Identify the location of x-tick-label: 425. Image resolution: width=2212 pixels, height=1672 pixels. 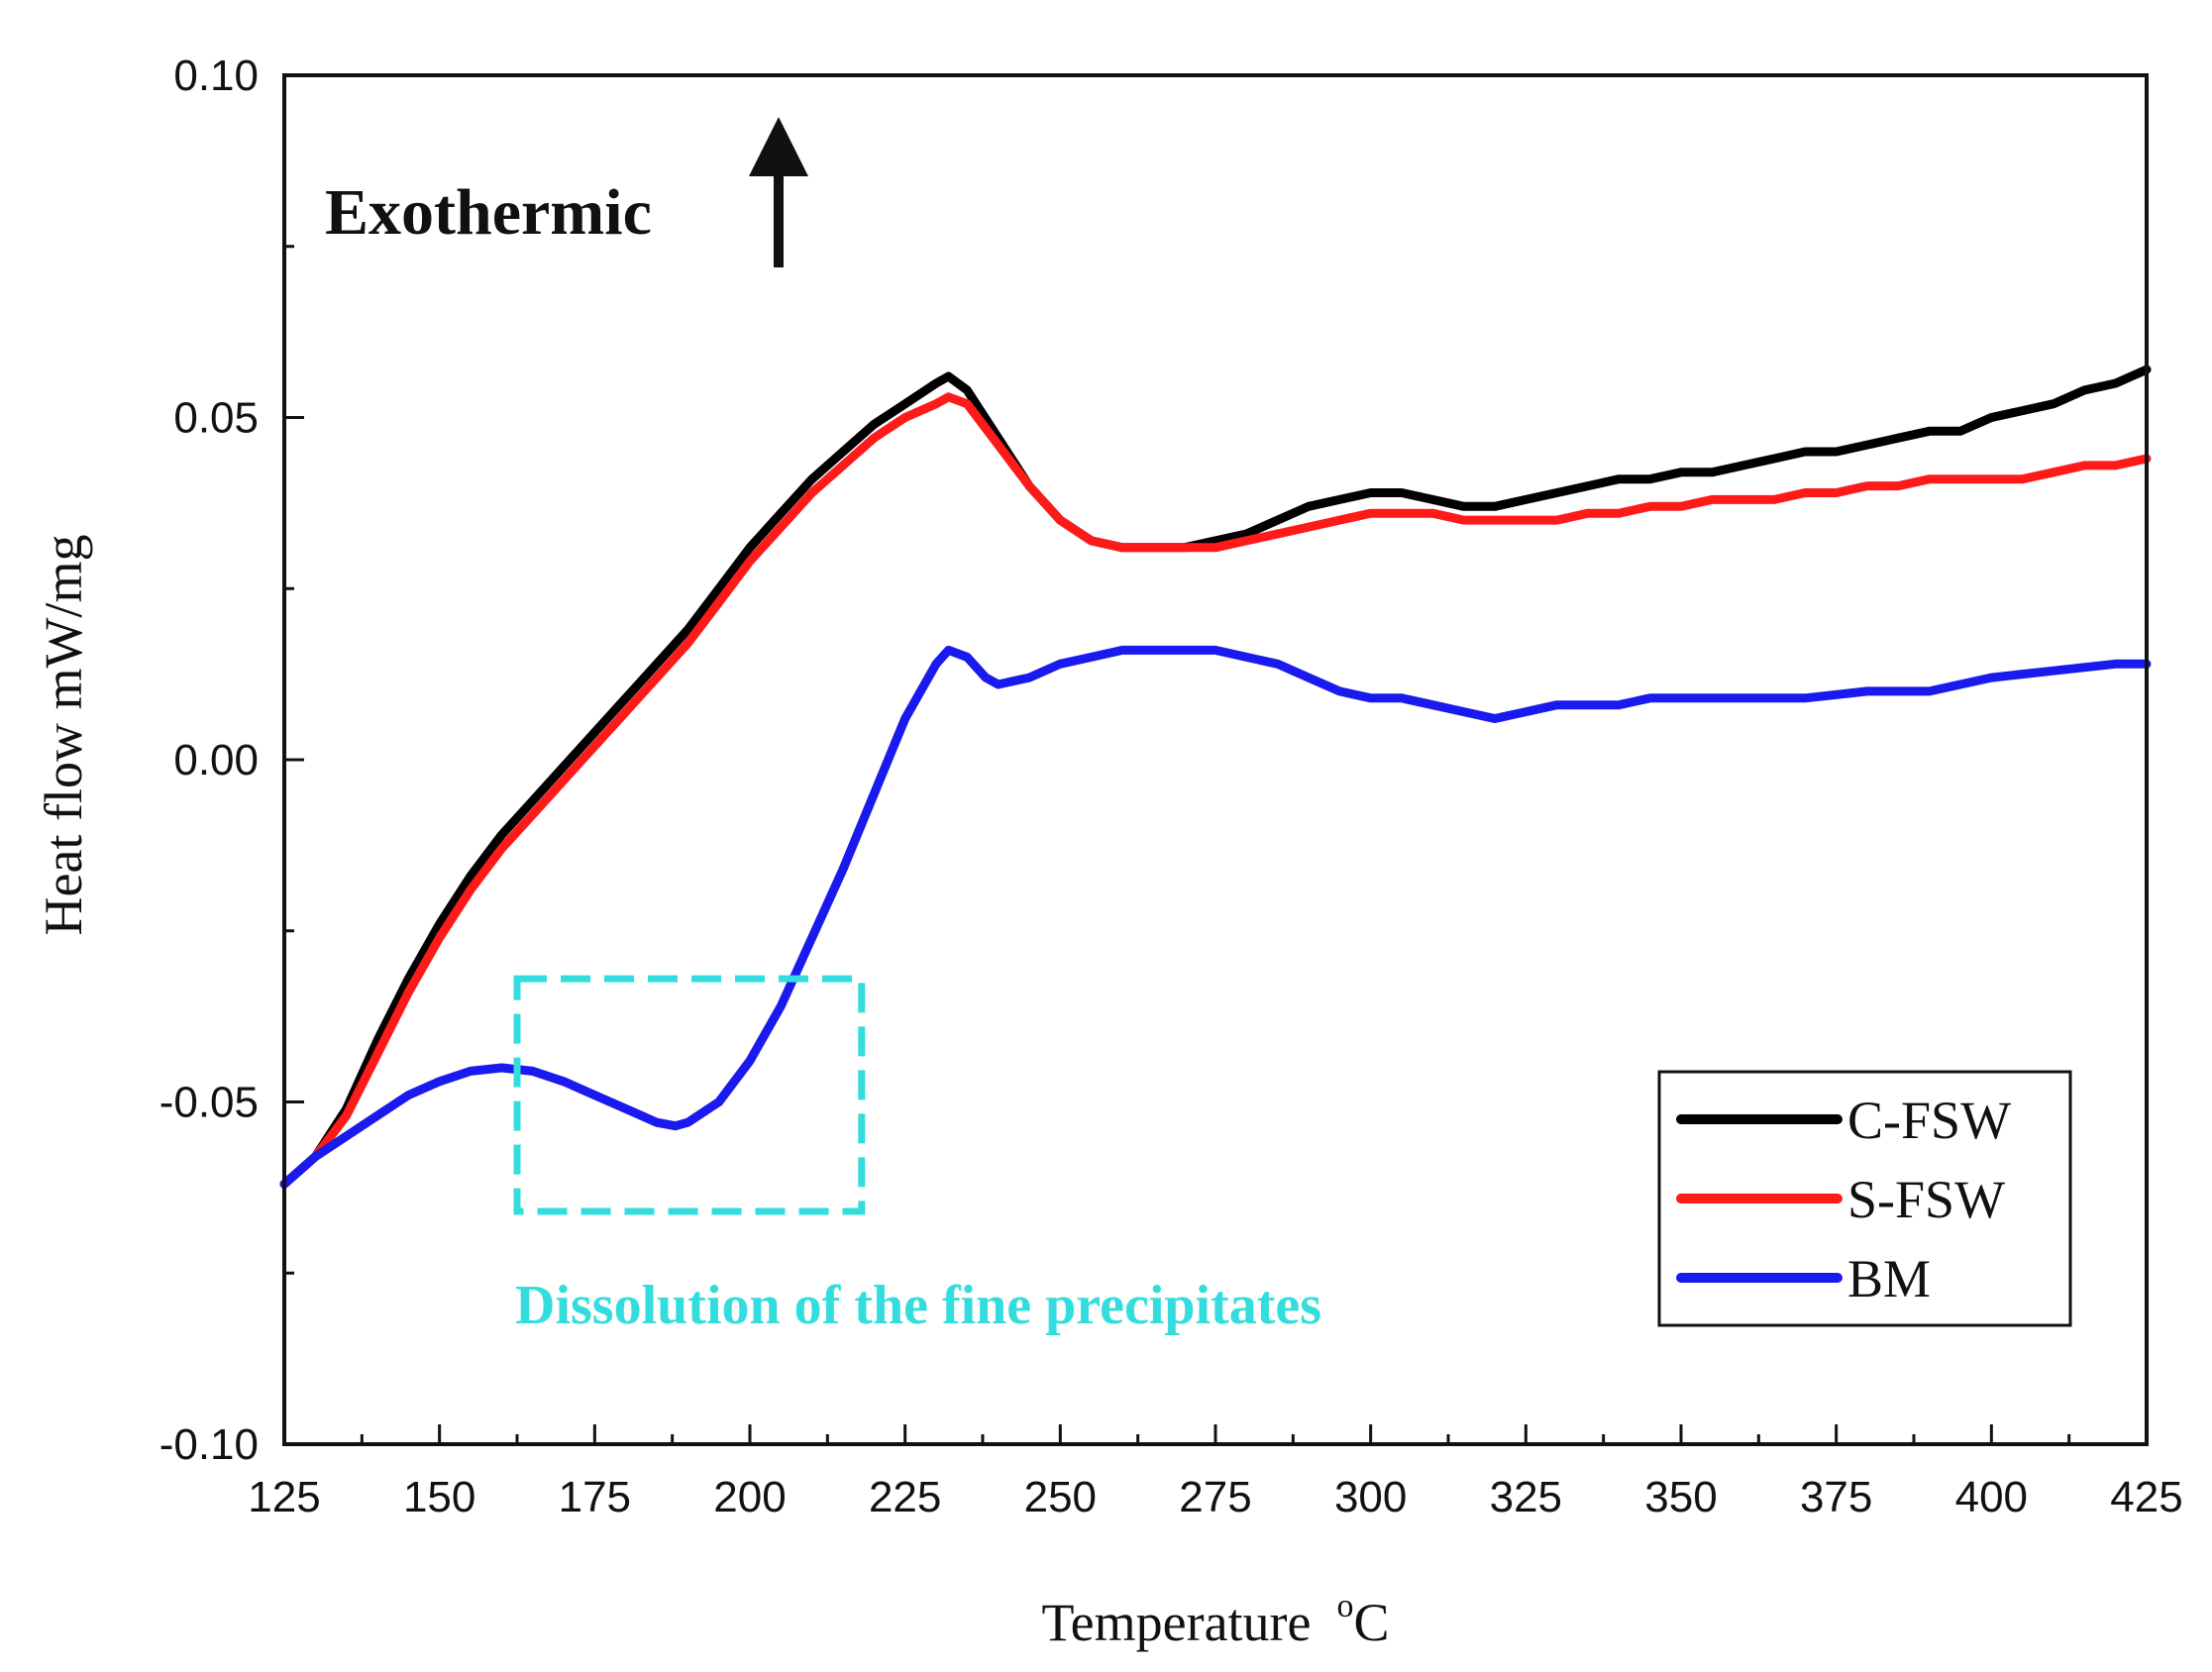
(2146, 1497).